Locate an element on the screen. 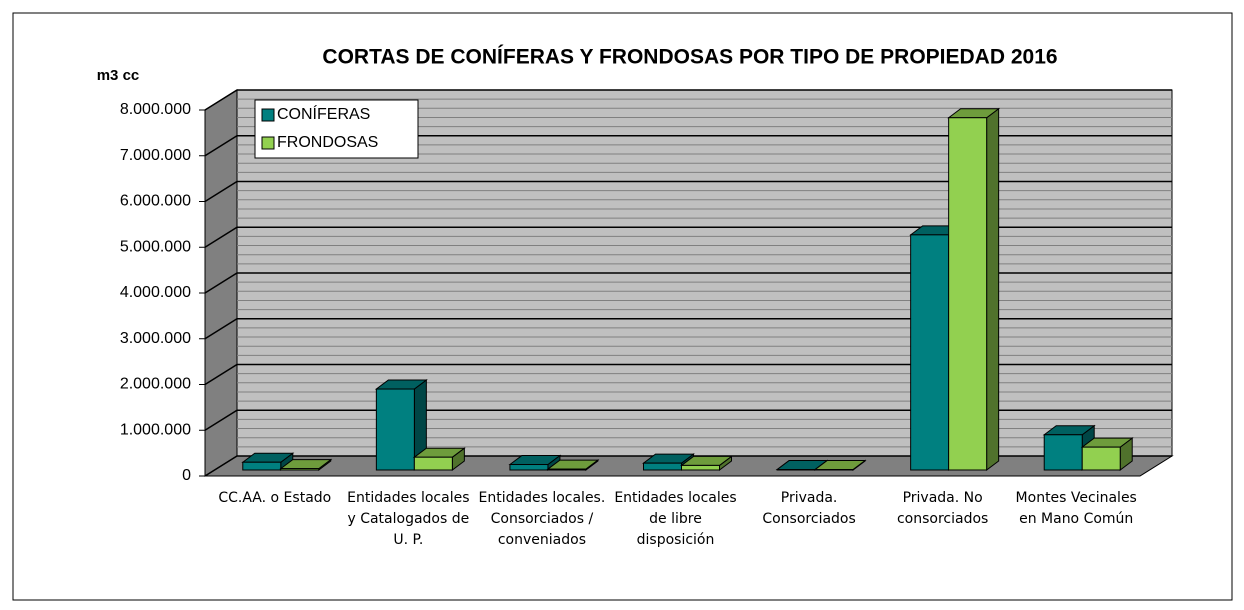 The image size is (1244, 610). y-axis-label: m3 cc is located at coordinates (118, 75).